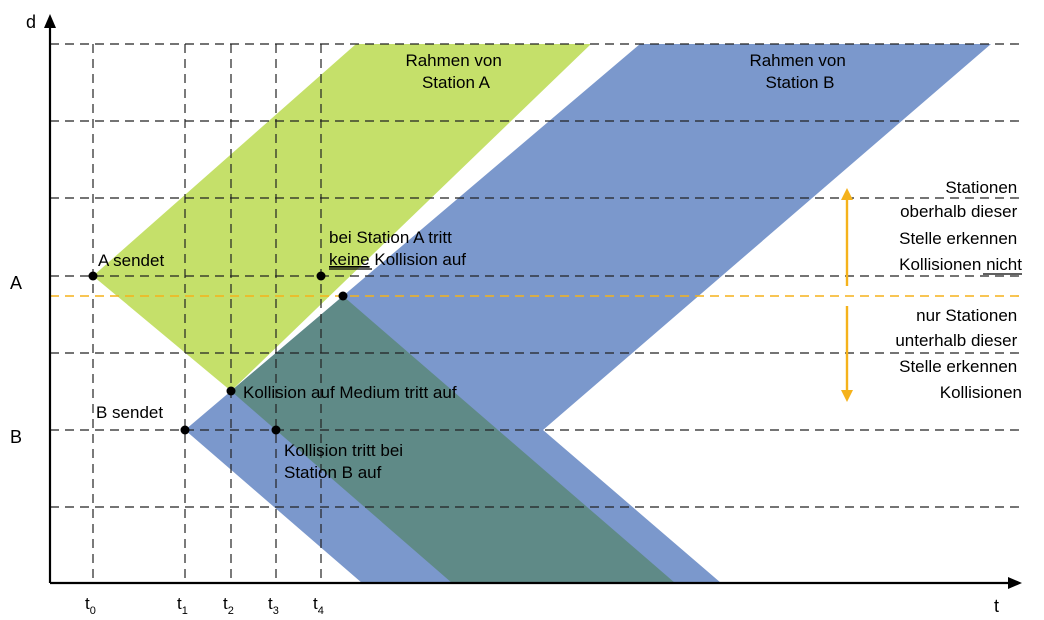 The image size is (1044, 620). Describe the element at coordinates (131, 260) in the screenshot. I see `a-sends-label: A sendet` at that location.